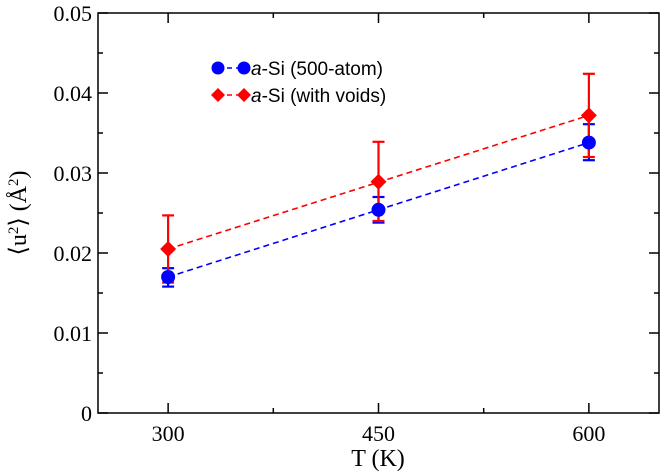 The image size is (664, 472). Describe the element at coordinates (19, 205) in the screenshot. I see `y-axis-title-close: ⟩ (Å` at that location.